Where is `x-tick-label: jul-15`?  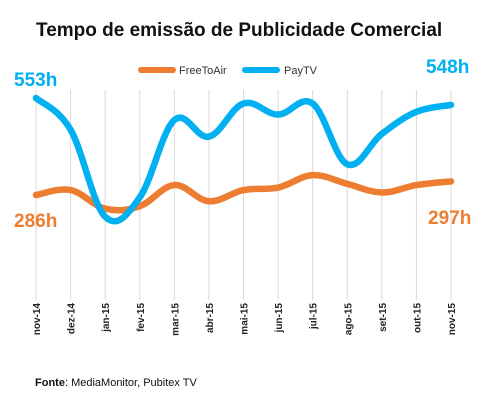 x-tick-label: jul-15 is located at coordinates (314, 317).